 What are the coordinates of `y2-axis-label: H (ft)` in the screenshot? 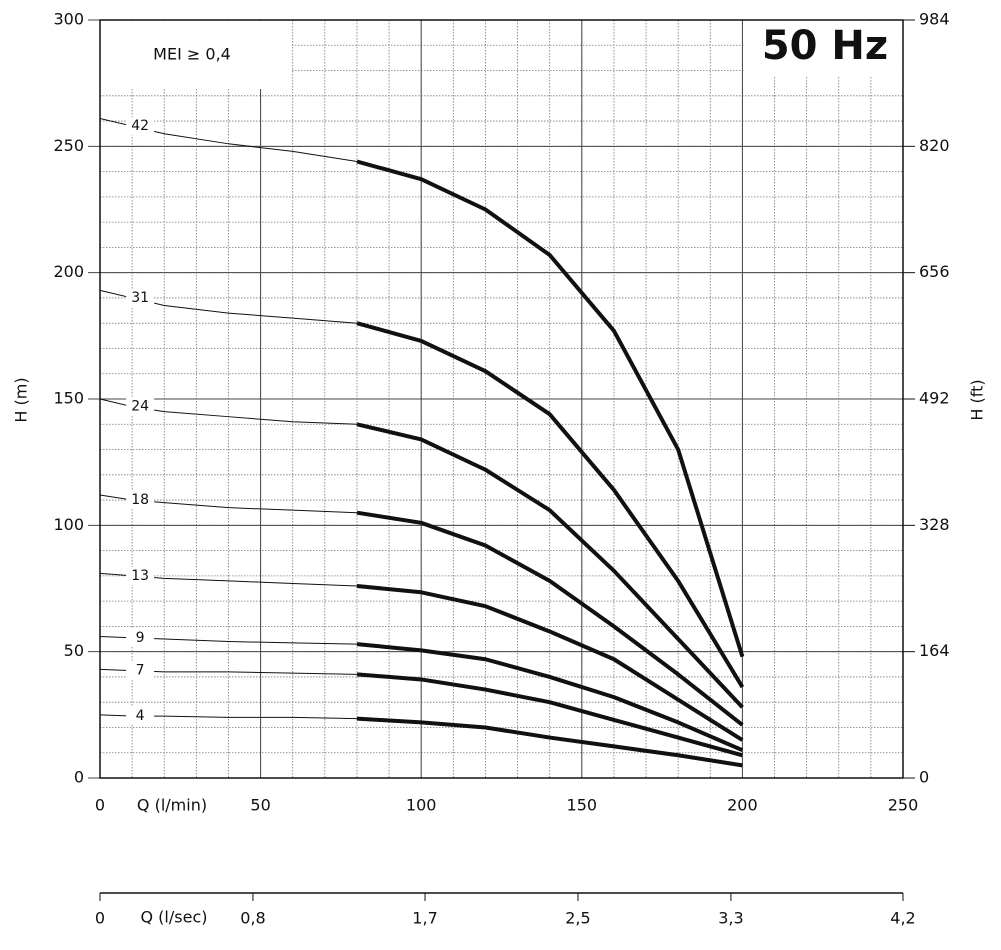 It's located at (977, 399).